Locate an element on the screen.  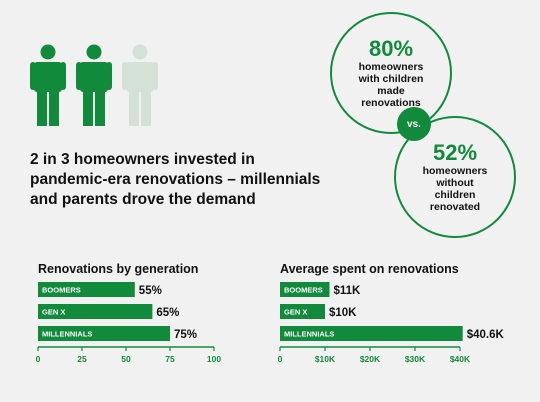
headline-line: and parents drove the demand is located at coordinates (143, 199).